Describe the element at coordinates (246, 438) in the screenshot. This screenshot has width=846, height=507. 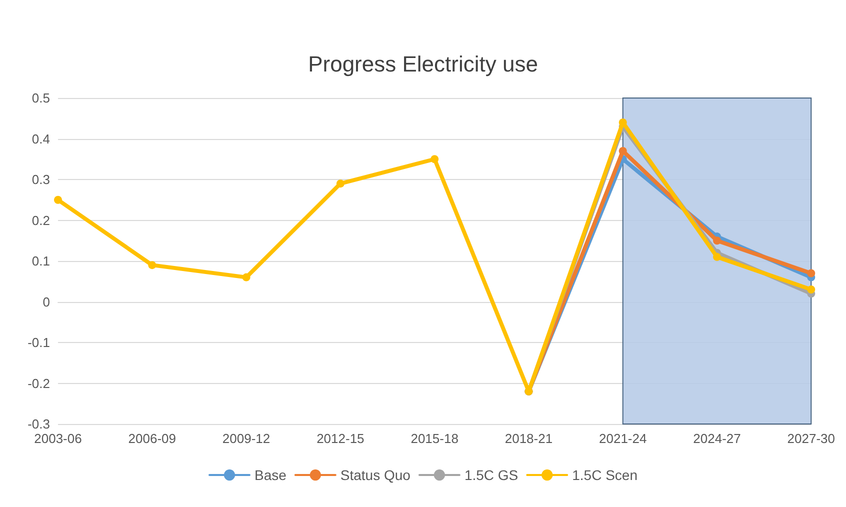
I see `x-tick-label: 2009-12` at that location.